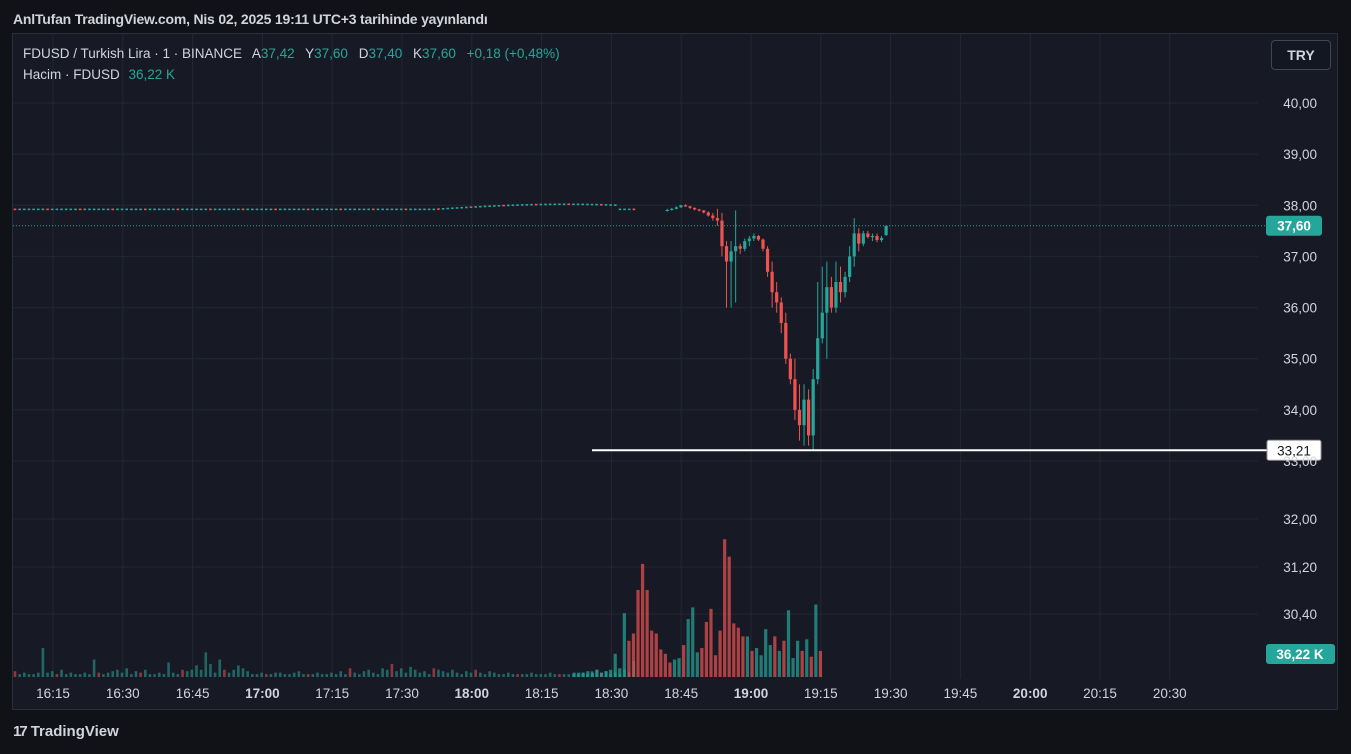 Image resolution: width=1351 pixels, height=754 pixels. Describe the element at coordinates (1300, 410) in the screenshot. I see `price-tick-label: 34,00` at that location.